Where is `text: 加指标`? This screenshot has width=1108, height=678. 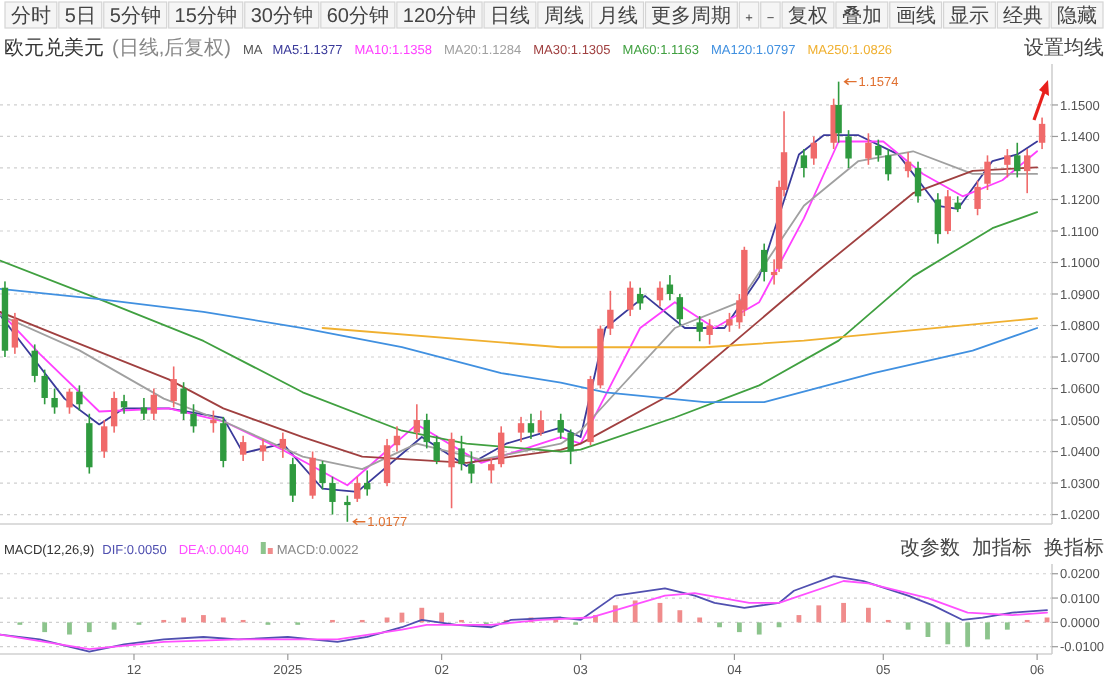 text: 加指标 is located at coordinates (1002, 548).